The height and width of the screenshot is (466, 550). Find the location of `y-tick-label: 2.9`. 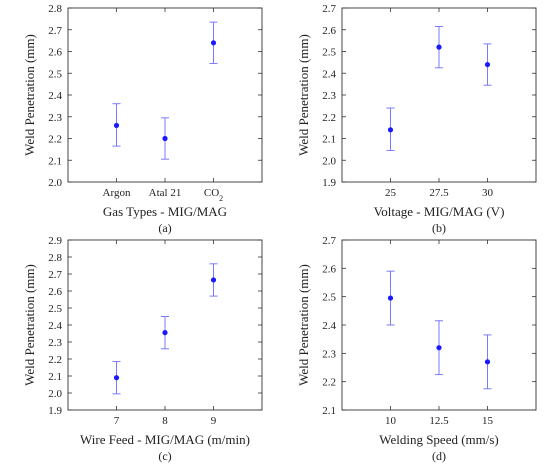

y-tick-label: 2.9 is located at coordinates (55, 241).